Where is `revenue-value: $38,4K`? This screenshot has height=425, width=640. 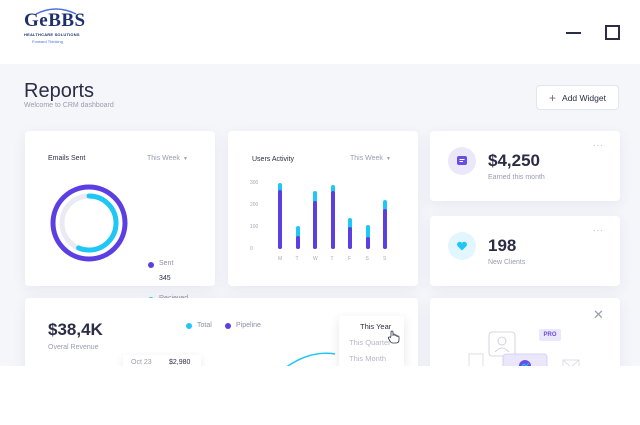 revenue-value: $38,4K is located at coordinates (75, 329).